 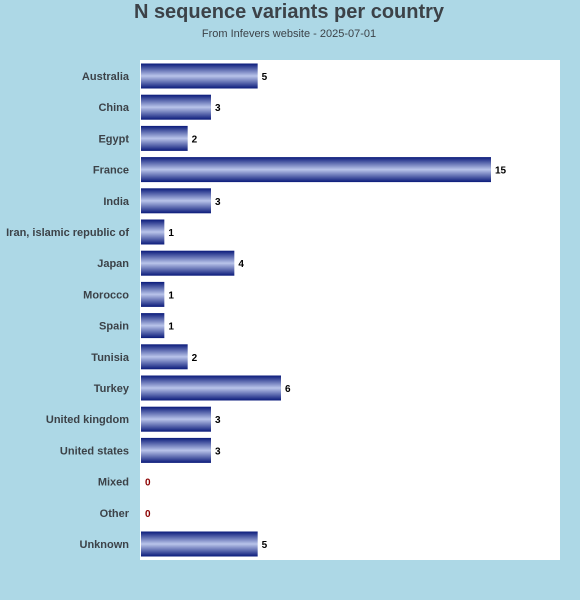 I want to click on category-label: Japan, so click(x=113, y=264).